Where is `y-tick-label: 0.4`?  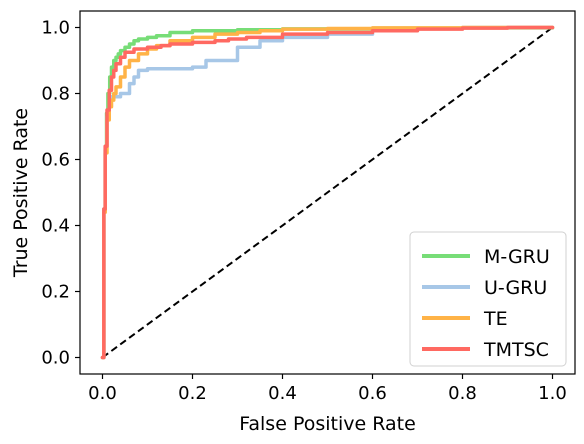 y-tick-label: 0.4 is located at coordinates (55, 226).